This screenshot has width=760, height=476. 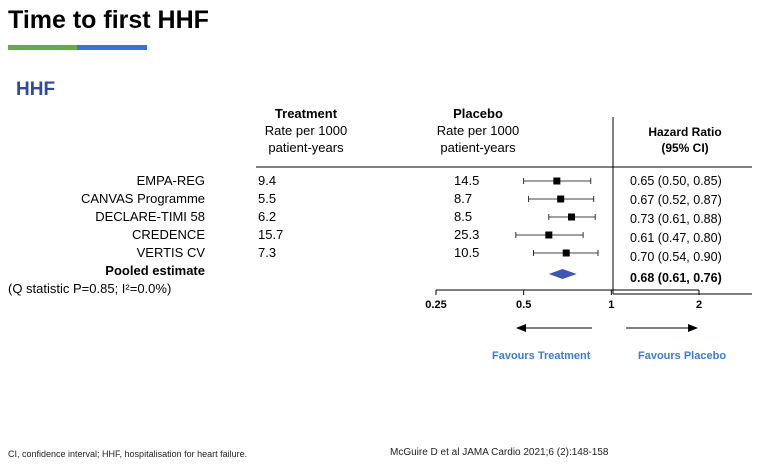 What do you see at coordinates (676, 219) in the screenshot?
I see `hr-label-3: 0.73 (0.61, 0.88)` at bounding box center [676, 219].